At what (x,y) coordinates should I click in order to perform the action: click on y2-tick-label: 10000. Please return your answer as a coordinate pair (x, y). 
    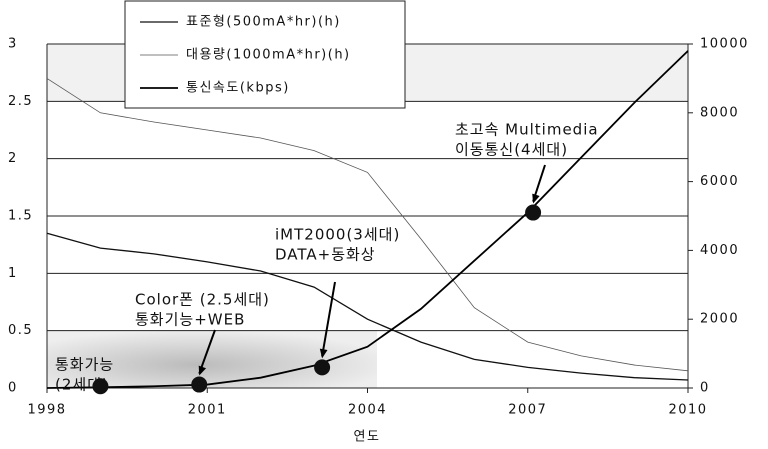
    Looking at the image, I should click on (724, 44).